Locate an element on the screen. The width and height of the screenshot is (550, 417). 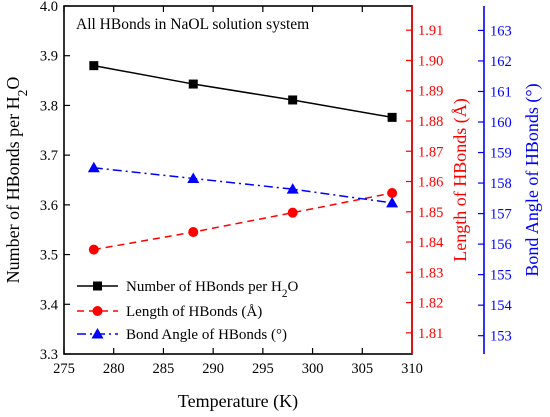
left-y-tick-label: 3.7 is located at coordinates (49, 156).